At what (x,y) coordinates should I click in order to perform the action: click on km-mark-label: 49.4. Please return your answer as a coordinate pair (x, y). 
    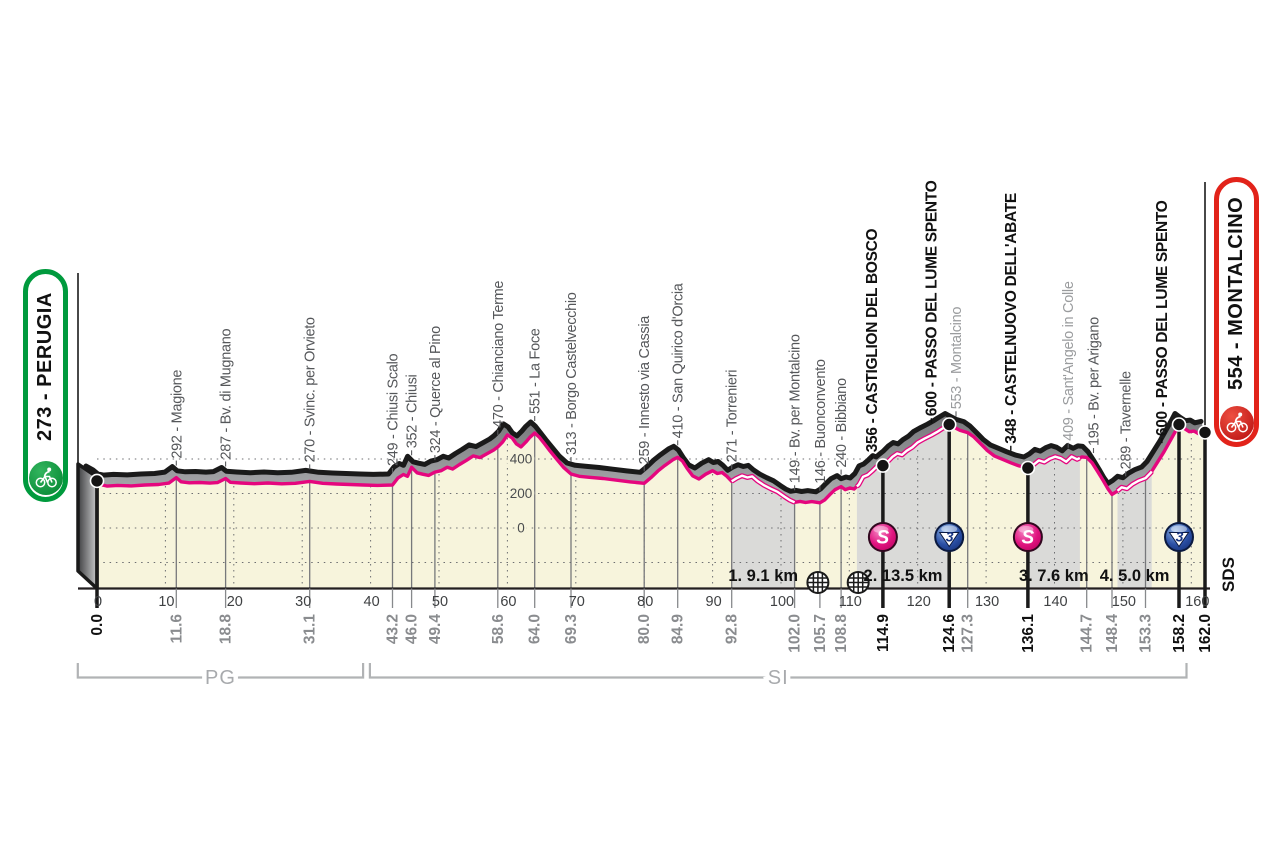
    Looking at the image, I should click on (435, 629).